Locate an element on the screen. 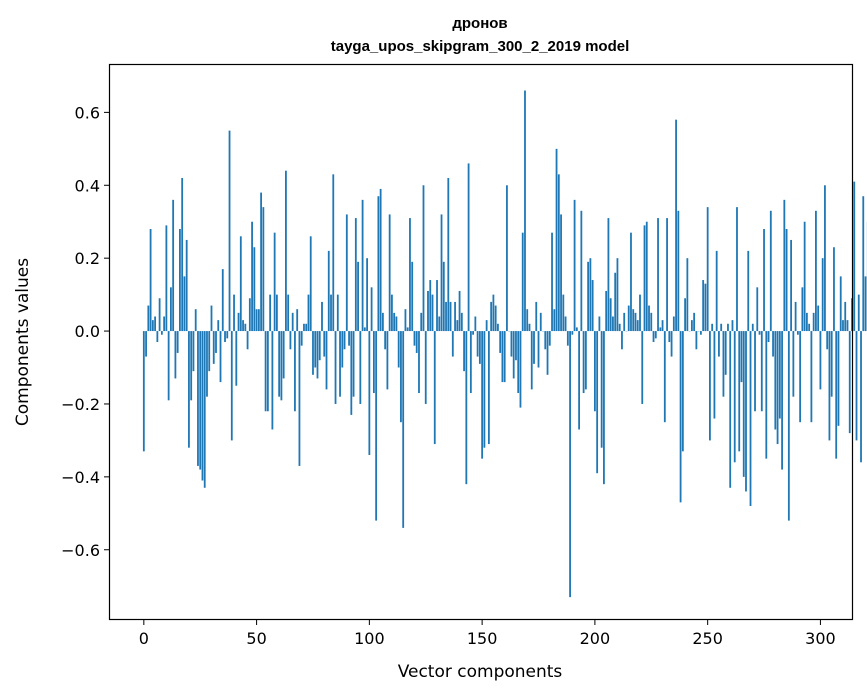 Image resolution: width=867 pixels, height=696 pixels. x-tick-label: 200 is located at coordinates (595, 638).